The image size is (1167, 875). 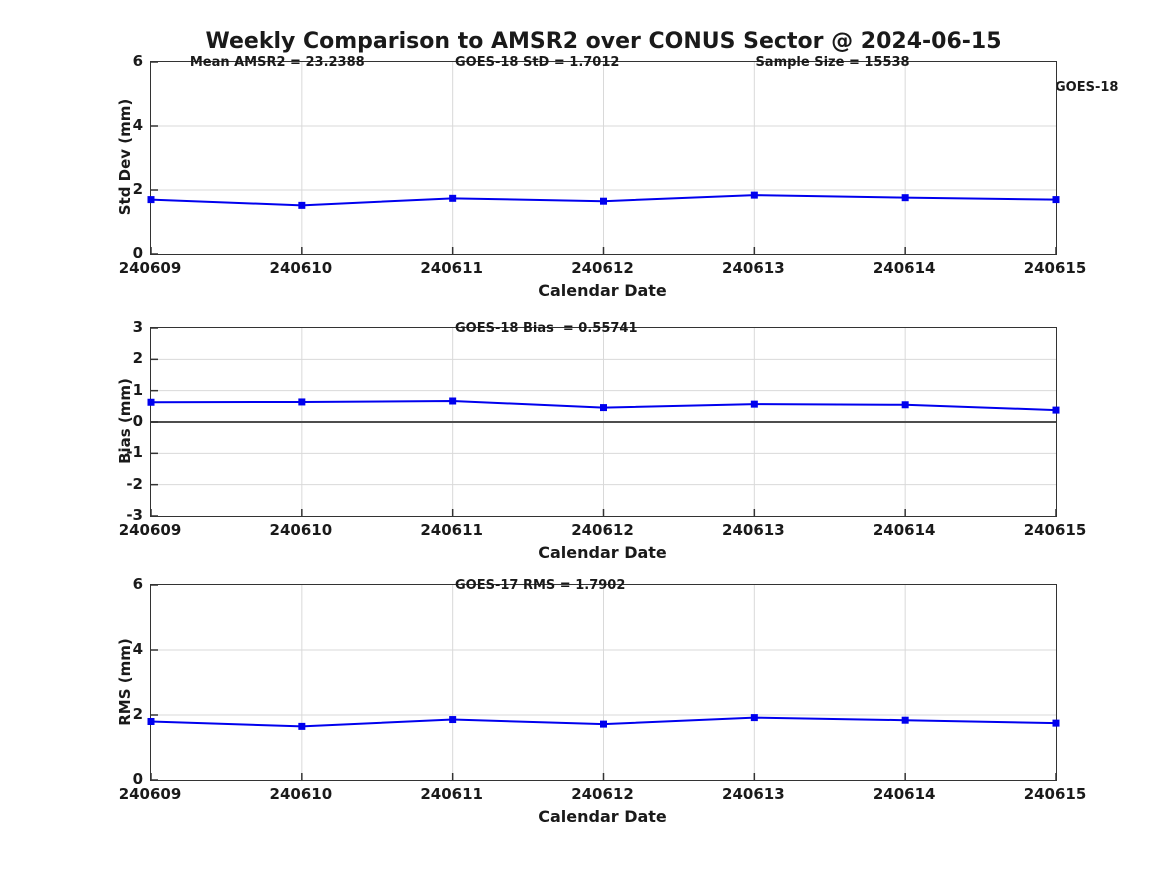 What do you see at coordinates (540, 585) in the screenshot?
I see `annotation: GOES-17 RMS = 1.7902` at bounding box center [540, 585].